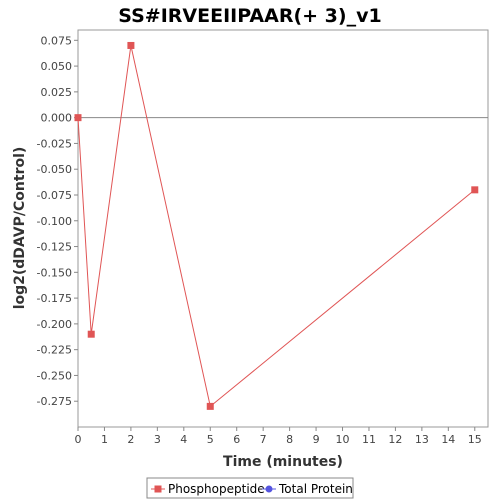  I want to click on x-tick-label: 12, so click(395, 439).